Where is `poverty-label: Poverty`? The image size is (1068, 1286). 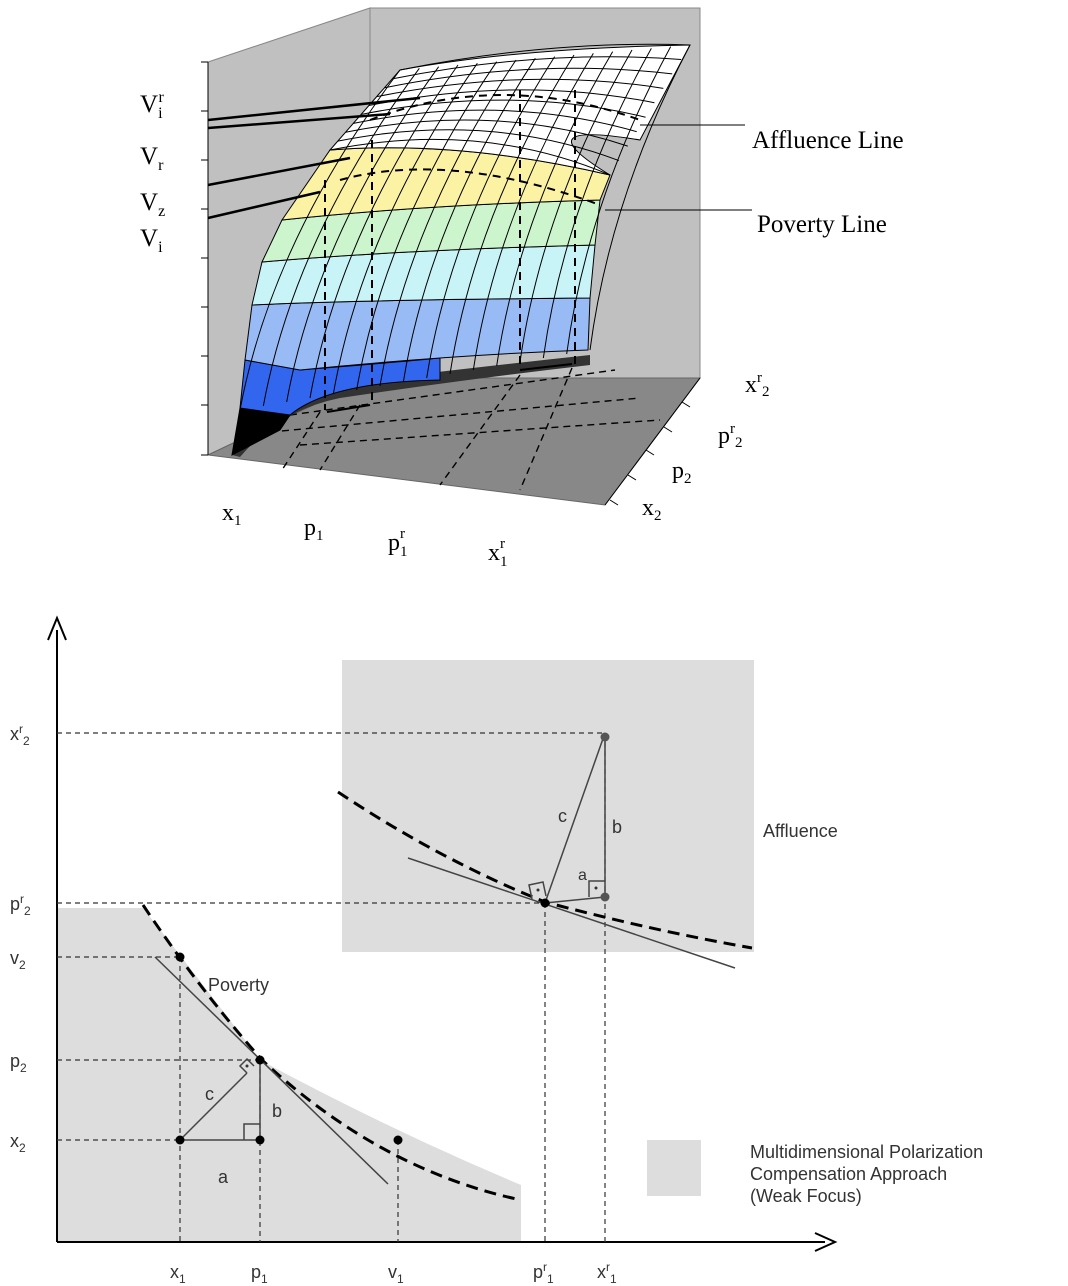 poverty-label: Poverty is located at coordinates (238, 985).